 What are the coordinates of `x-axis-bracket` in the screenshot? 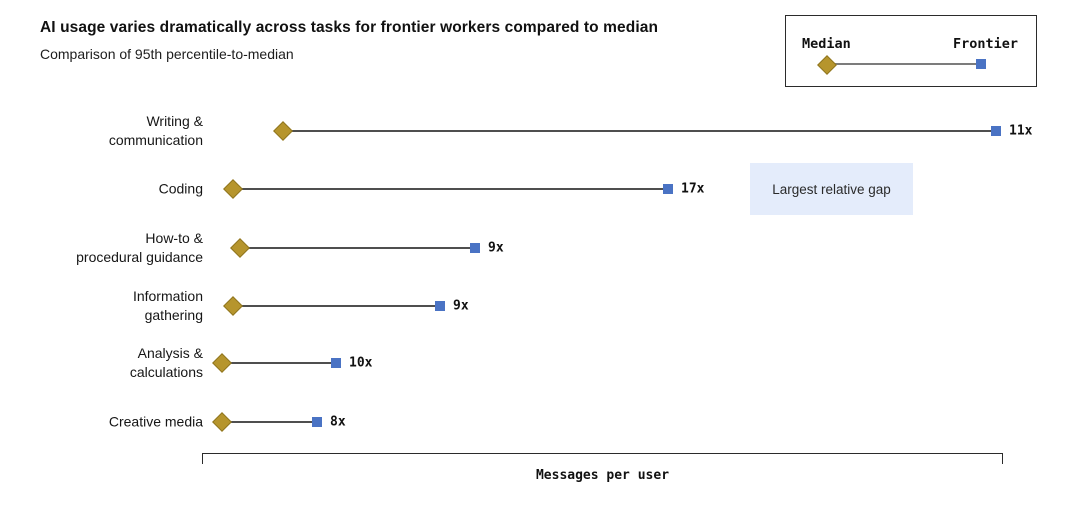 It's located at (602, 458).